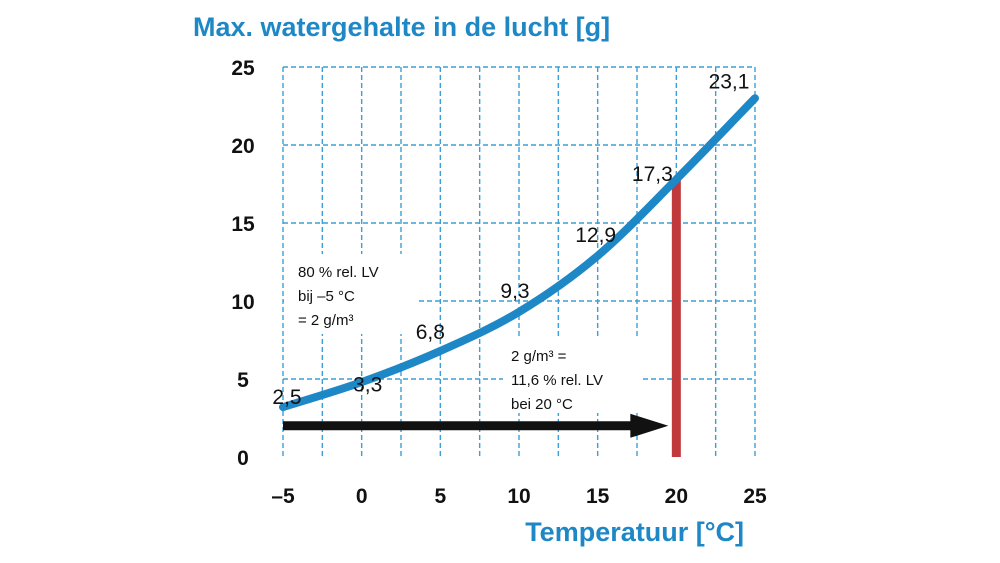  I want to click on y-tick-label: 15, so click(243, 224).